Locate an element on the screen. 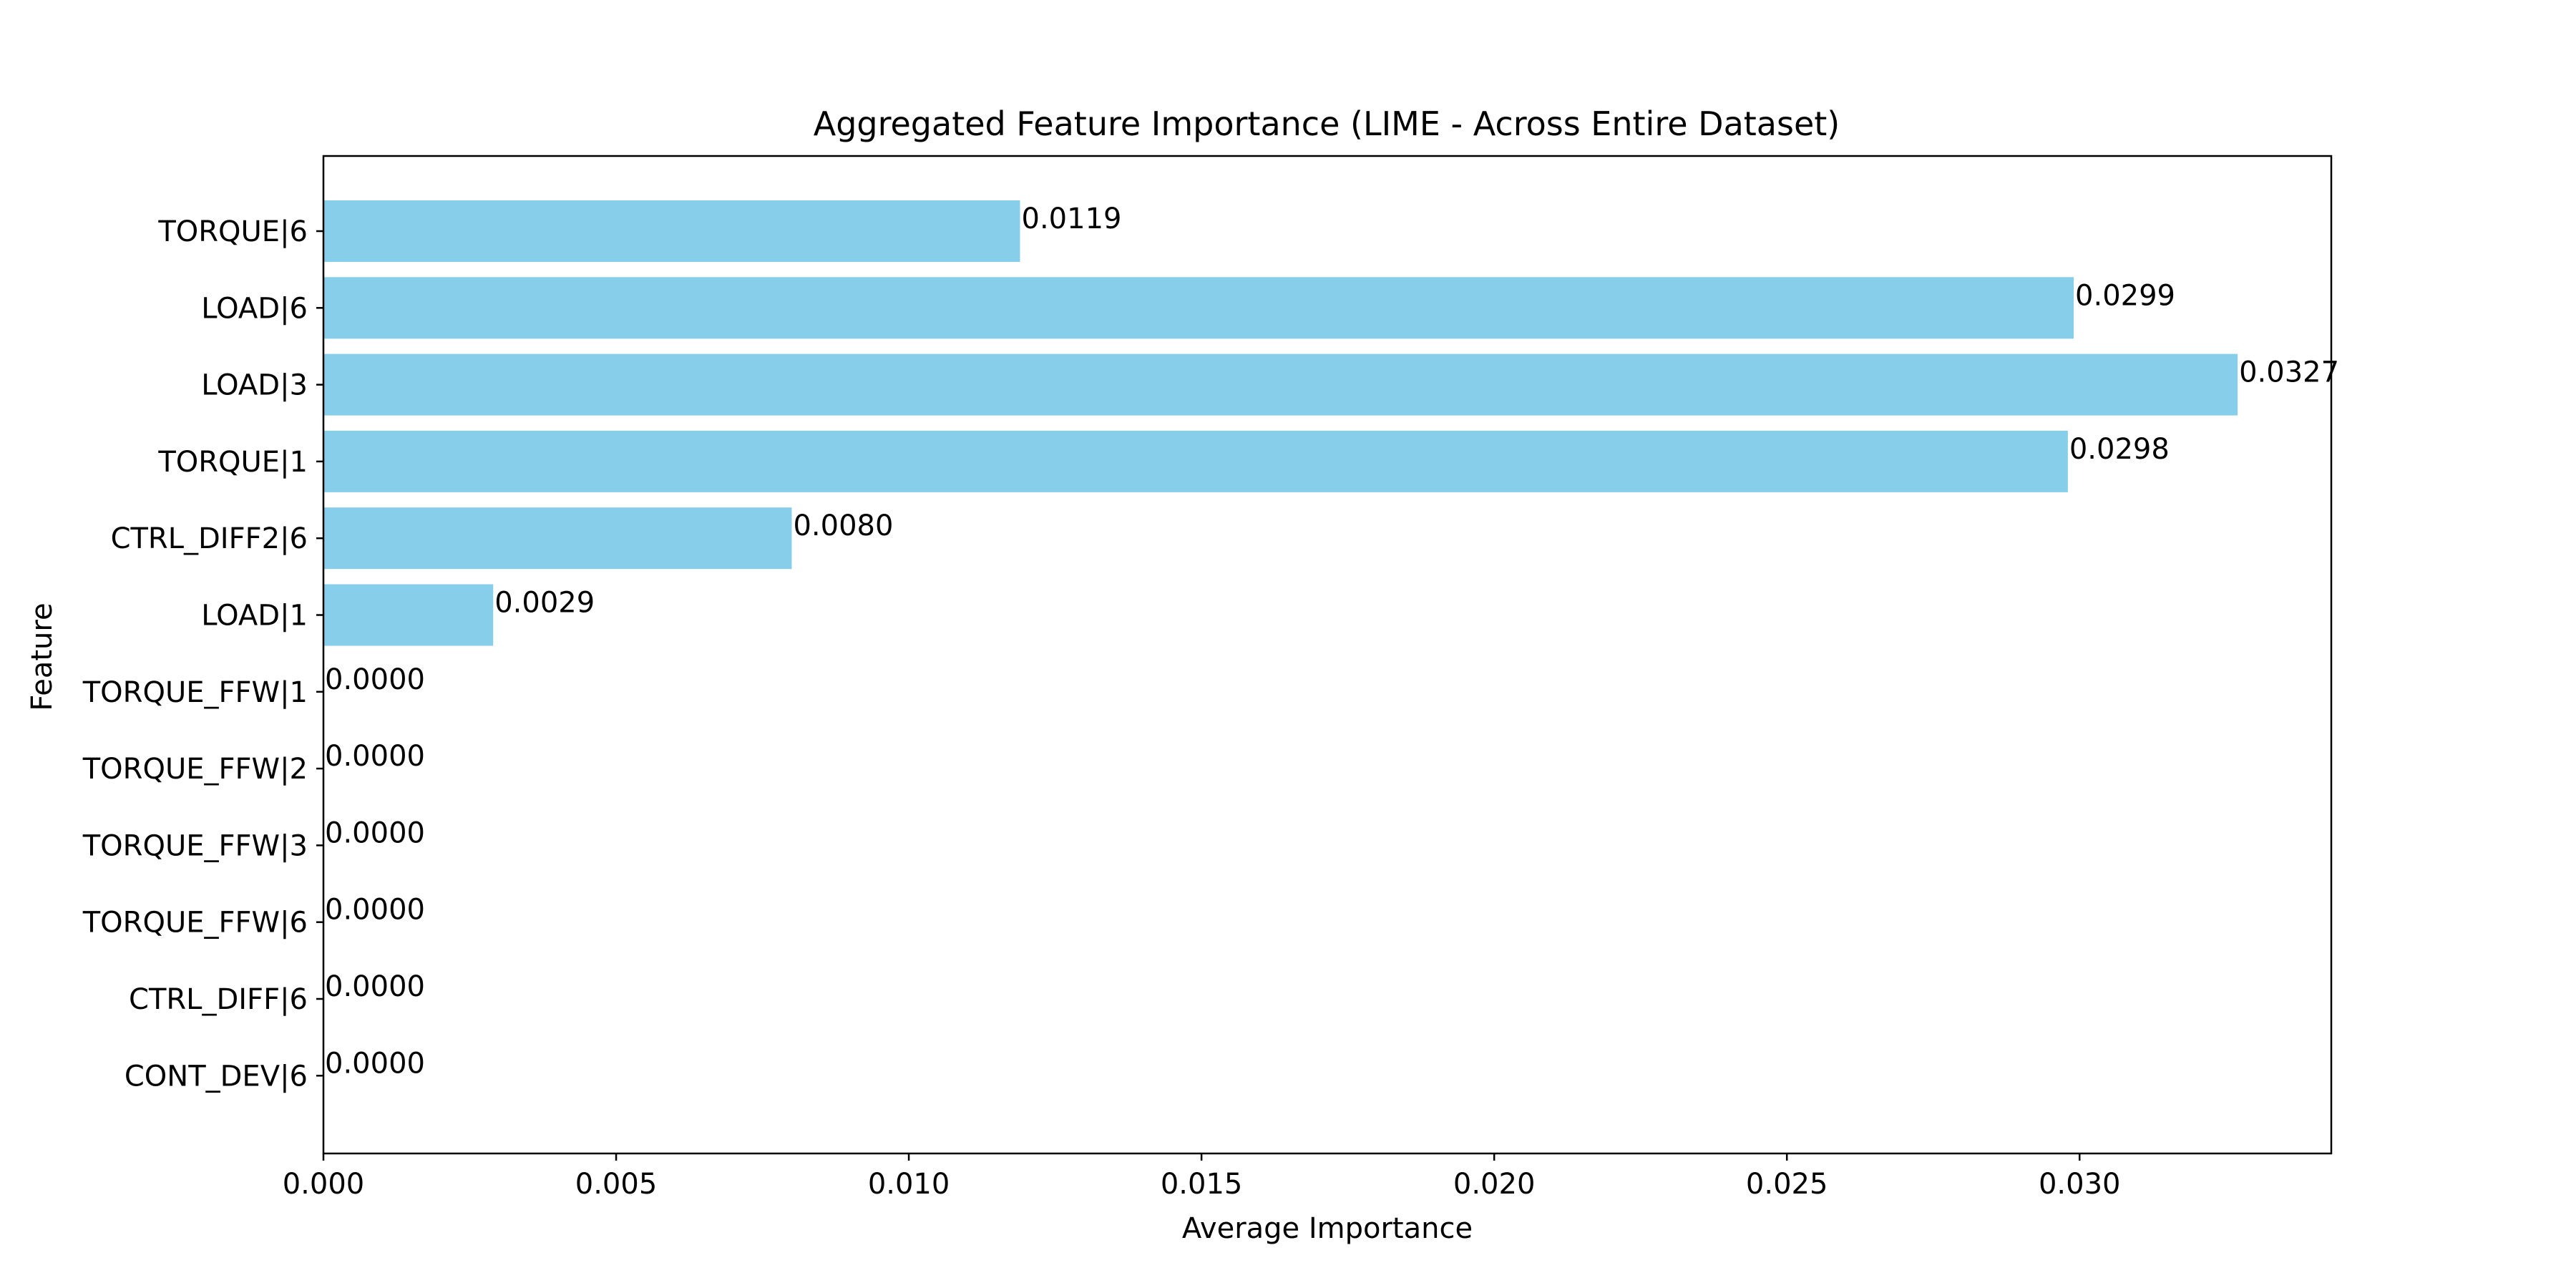 The width and height of the screenshot is (2576, 1288). y-tick-label: LOAD|3 is located at coordinates (254, 385).